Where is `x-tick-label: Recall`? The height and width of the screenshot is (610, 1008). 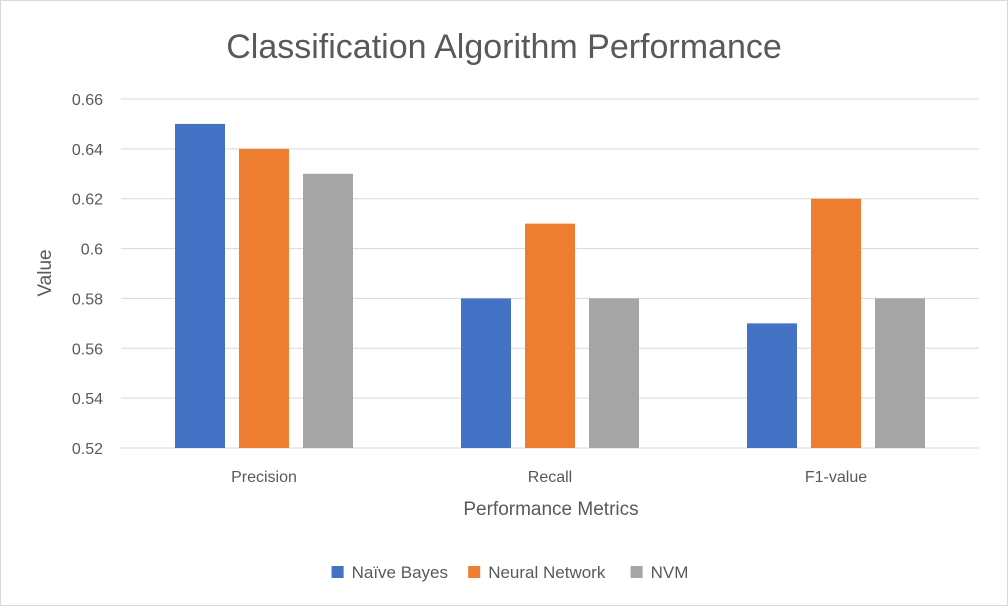 x-tick-label: Recall is located at coordinates (550, 477).